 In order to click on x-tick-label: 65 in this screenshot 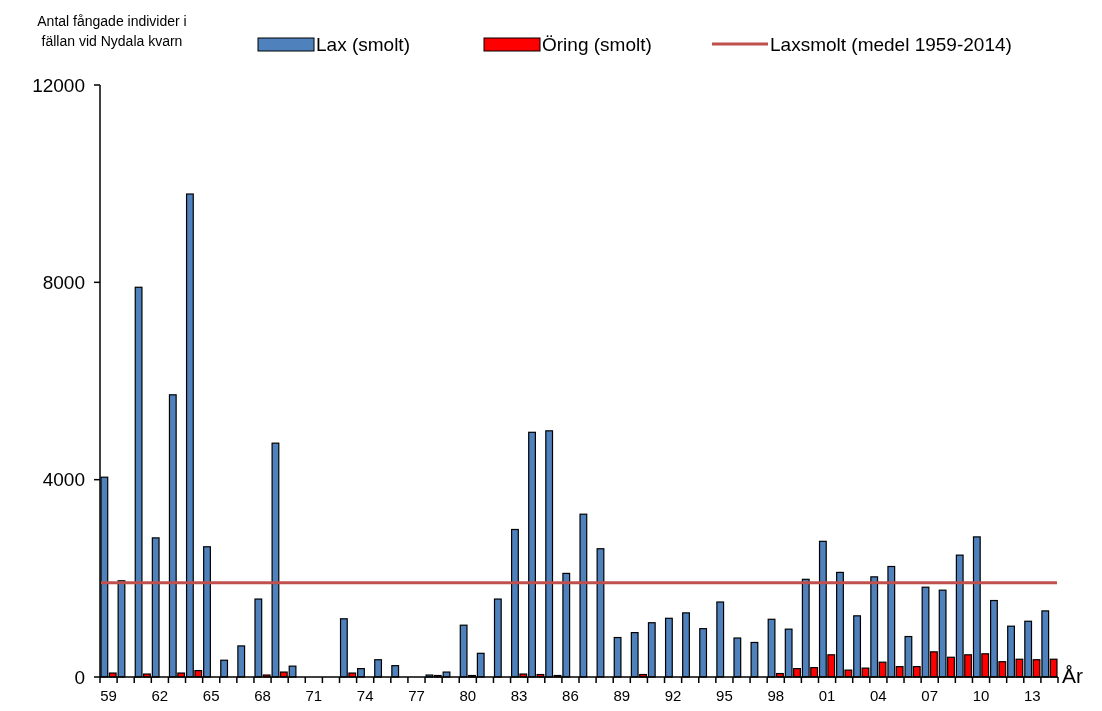, I will do `click(211, 695)`.